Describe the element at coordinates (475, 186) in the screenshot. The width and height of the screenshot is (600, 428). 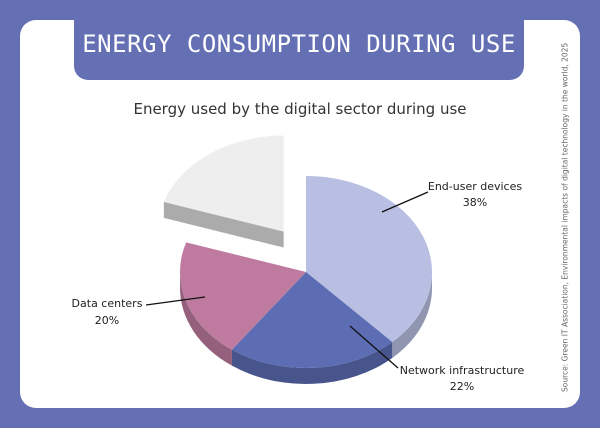
I see `slice-label-end-user: End-user devices` at that location.